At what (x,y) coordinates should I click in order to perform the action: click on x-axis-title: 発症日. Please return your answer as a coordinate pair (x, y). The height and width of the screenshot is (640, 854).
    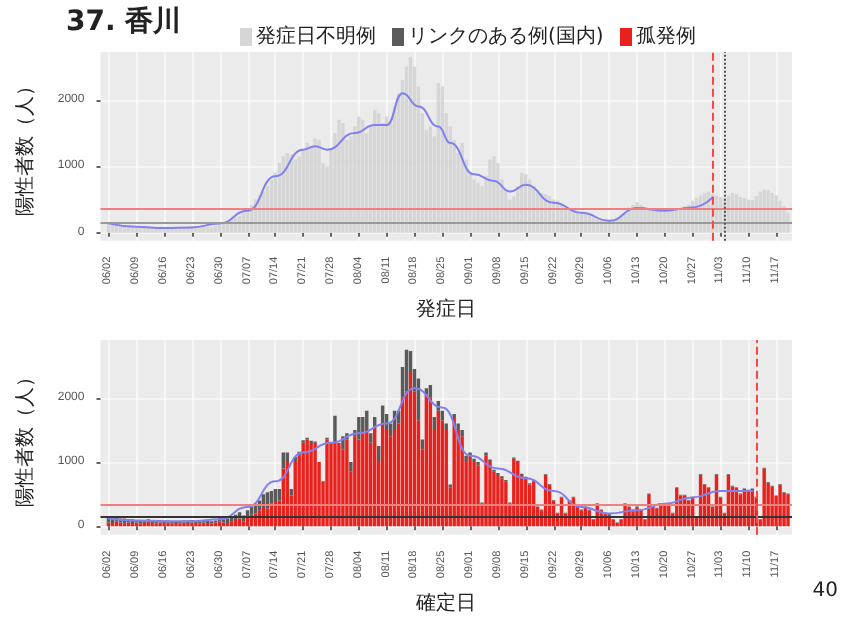
    Looking at the image, I should click on (446, 309).